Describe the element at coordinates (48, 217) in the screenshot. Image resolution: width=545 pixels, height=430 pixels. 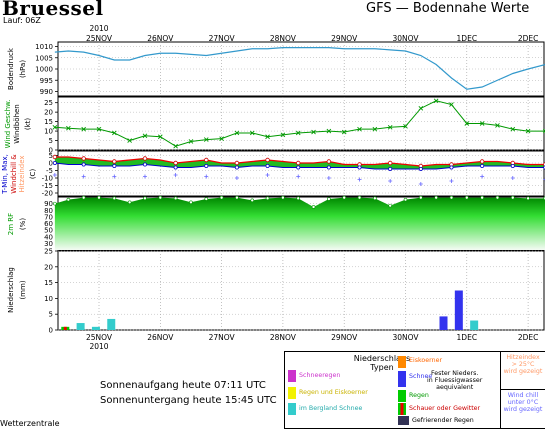
I see `y-tick-label: 70` at that location.